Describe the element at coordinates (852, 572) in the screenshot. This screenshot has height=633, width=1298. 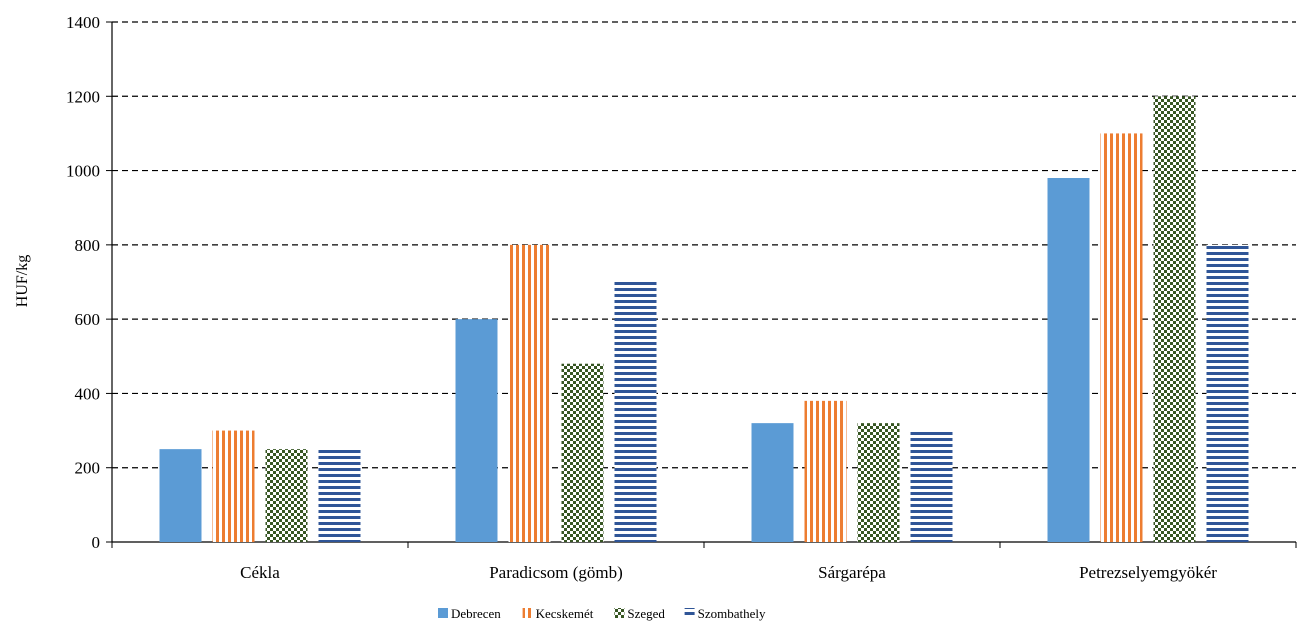
I see `x-category-label: Sárgarépa` at that location.